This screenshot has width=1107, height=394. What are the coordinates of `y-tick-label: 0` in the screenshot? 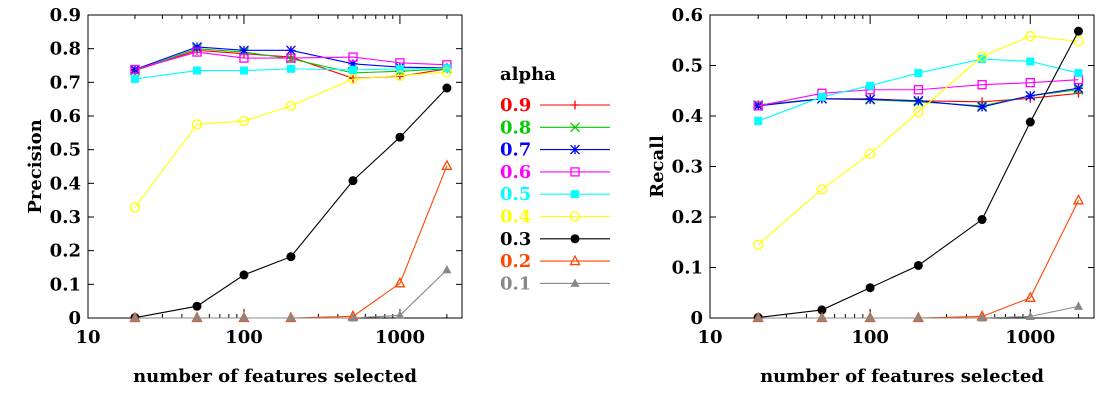 It's located at (74, 318).